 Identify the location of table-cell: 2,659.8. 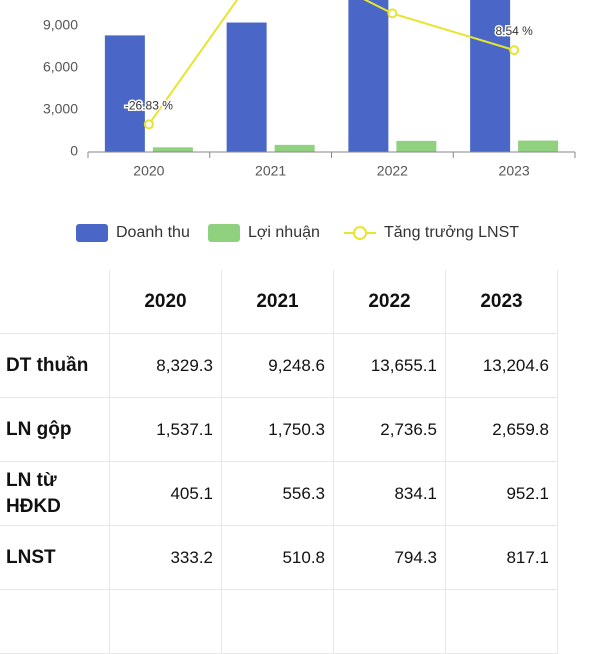
(502, 430).